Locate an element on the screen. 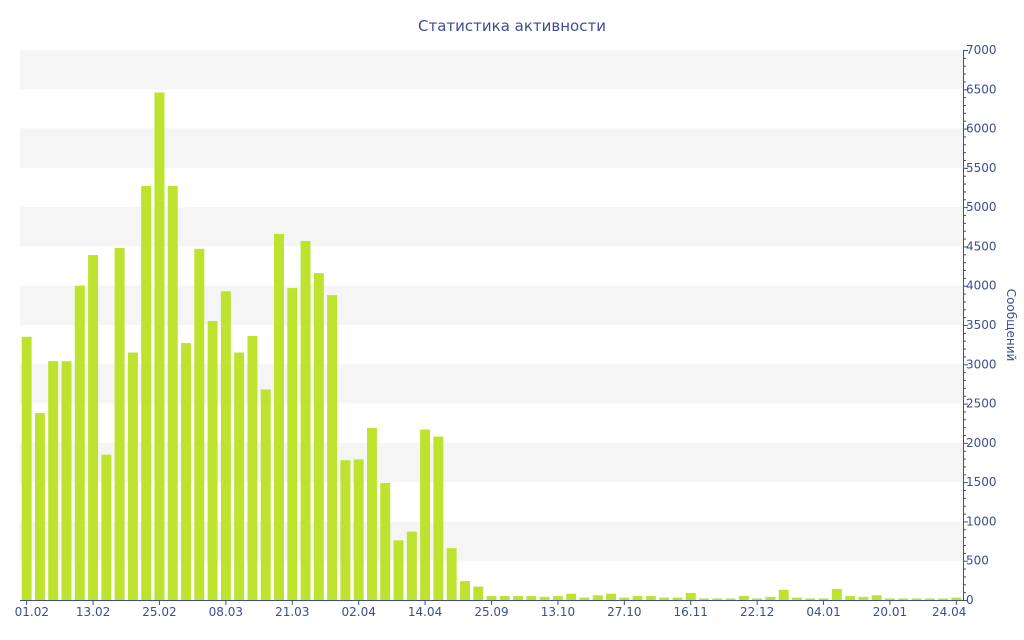 This screenshot has width=1024, height=640. x-tick-label: 20.01 is located at coordinates (890, 612).